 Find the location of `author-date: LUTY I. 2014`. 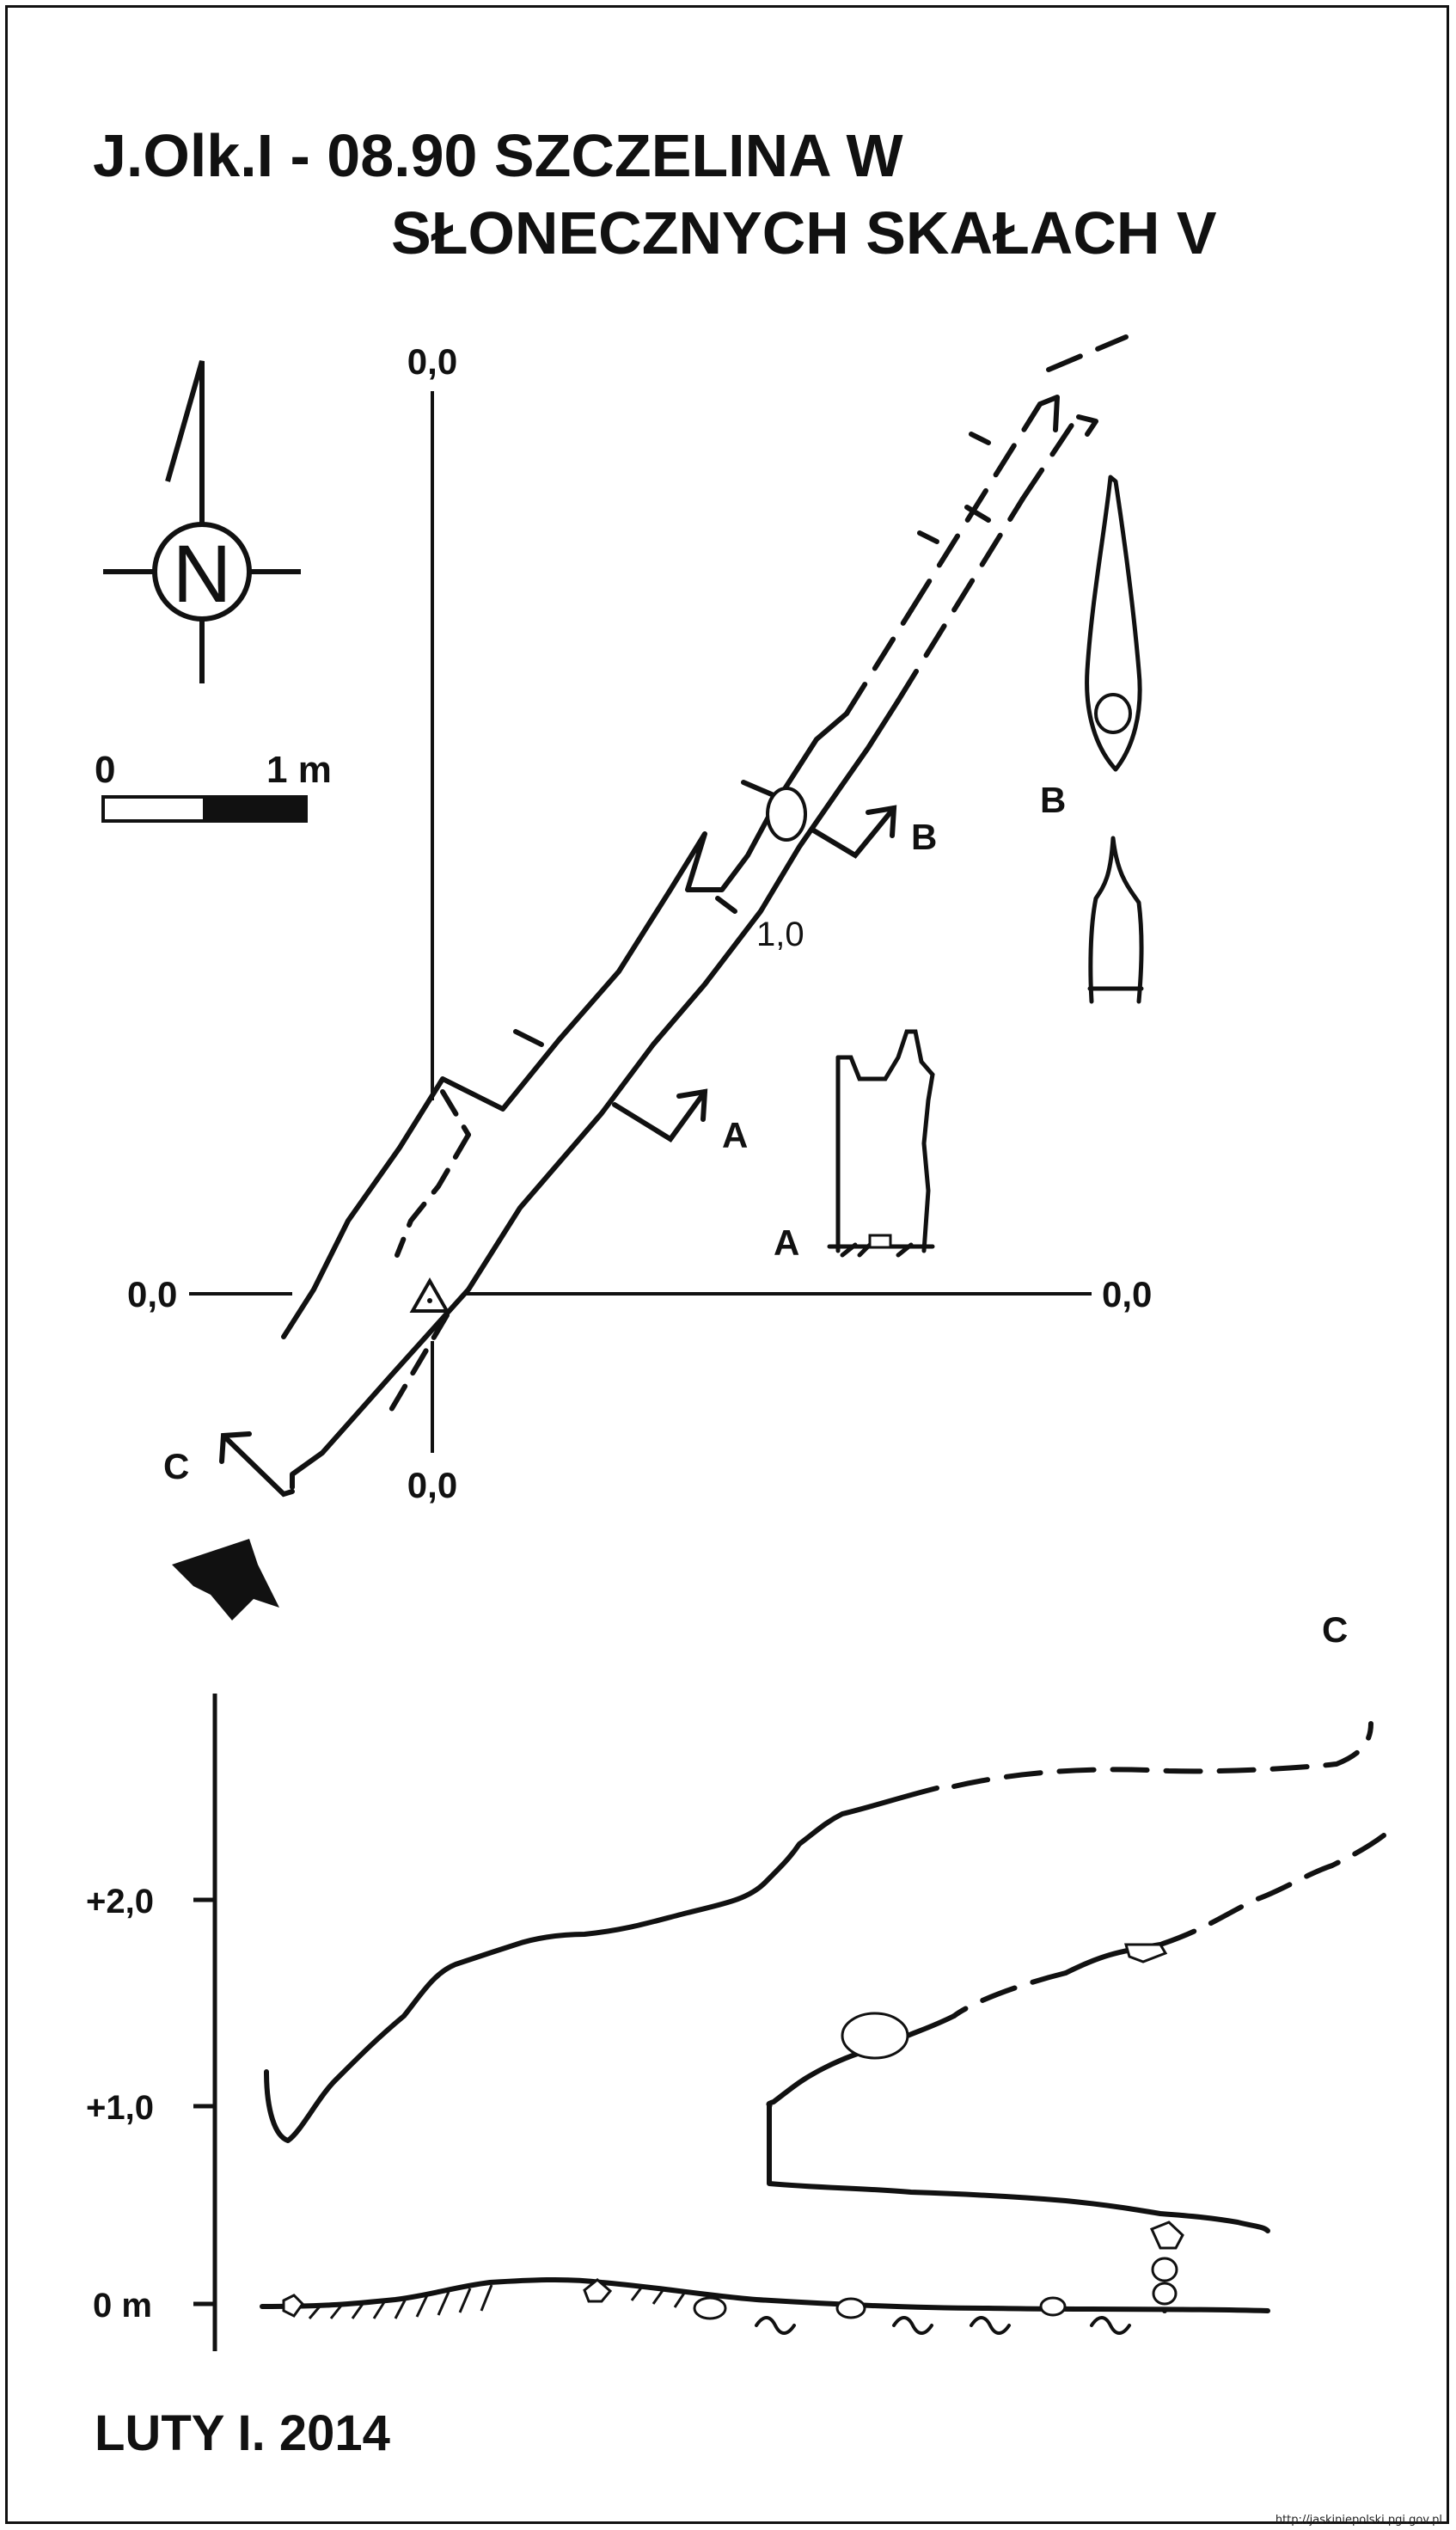

author-date: LUTY I. 2014 is located at coordinates (243, 2433).